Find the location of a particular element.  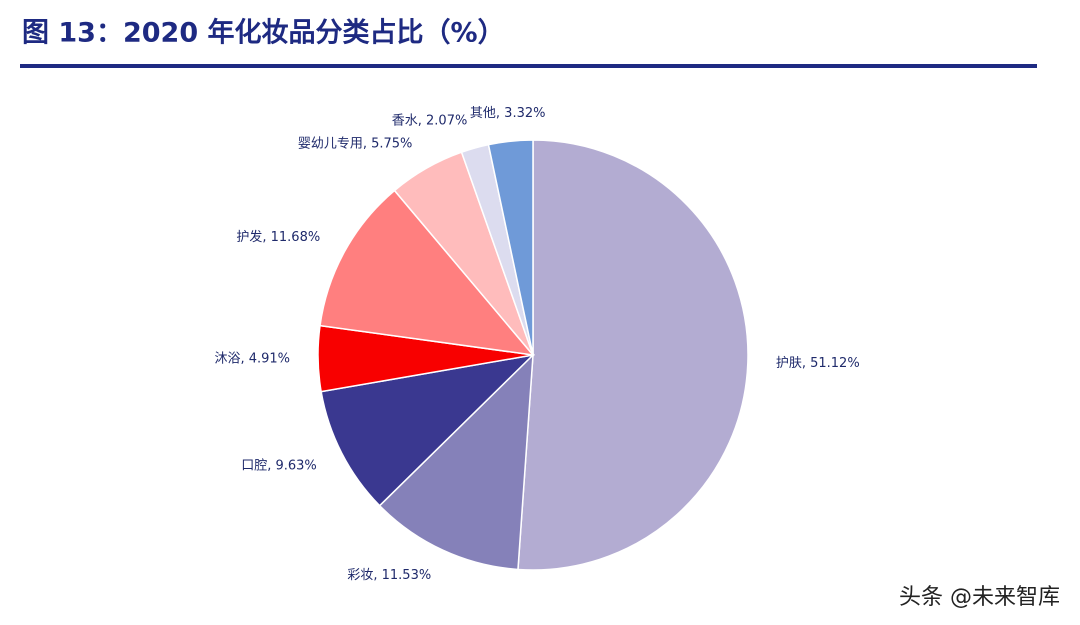

slice-label: 香水, 2.07% is located at coordinates (430, 121).